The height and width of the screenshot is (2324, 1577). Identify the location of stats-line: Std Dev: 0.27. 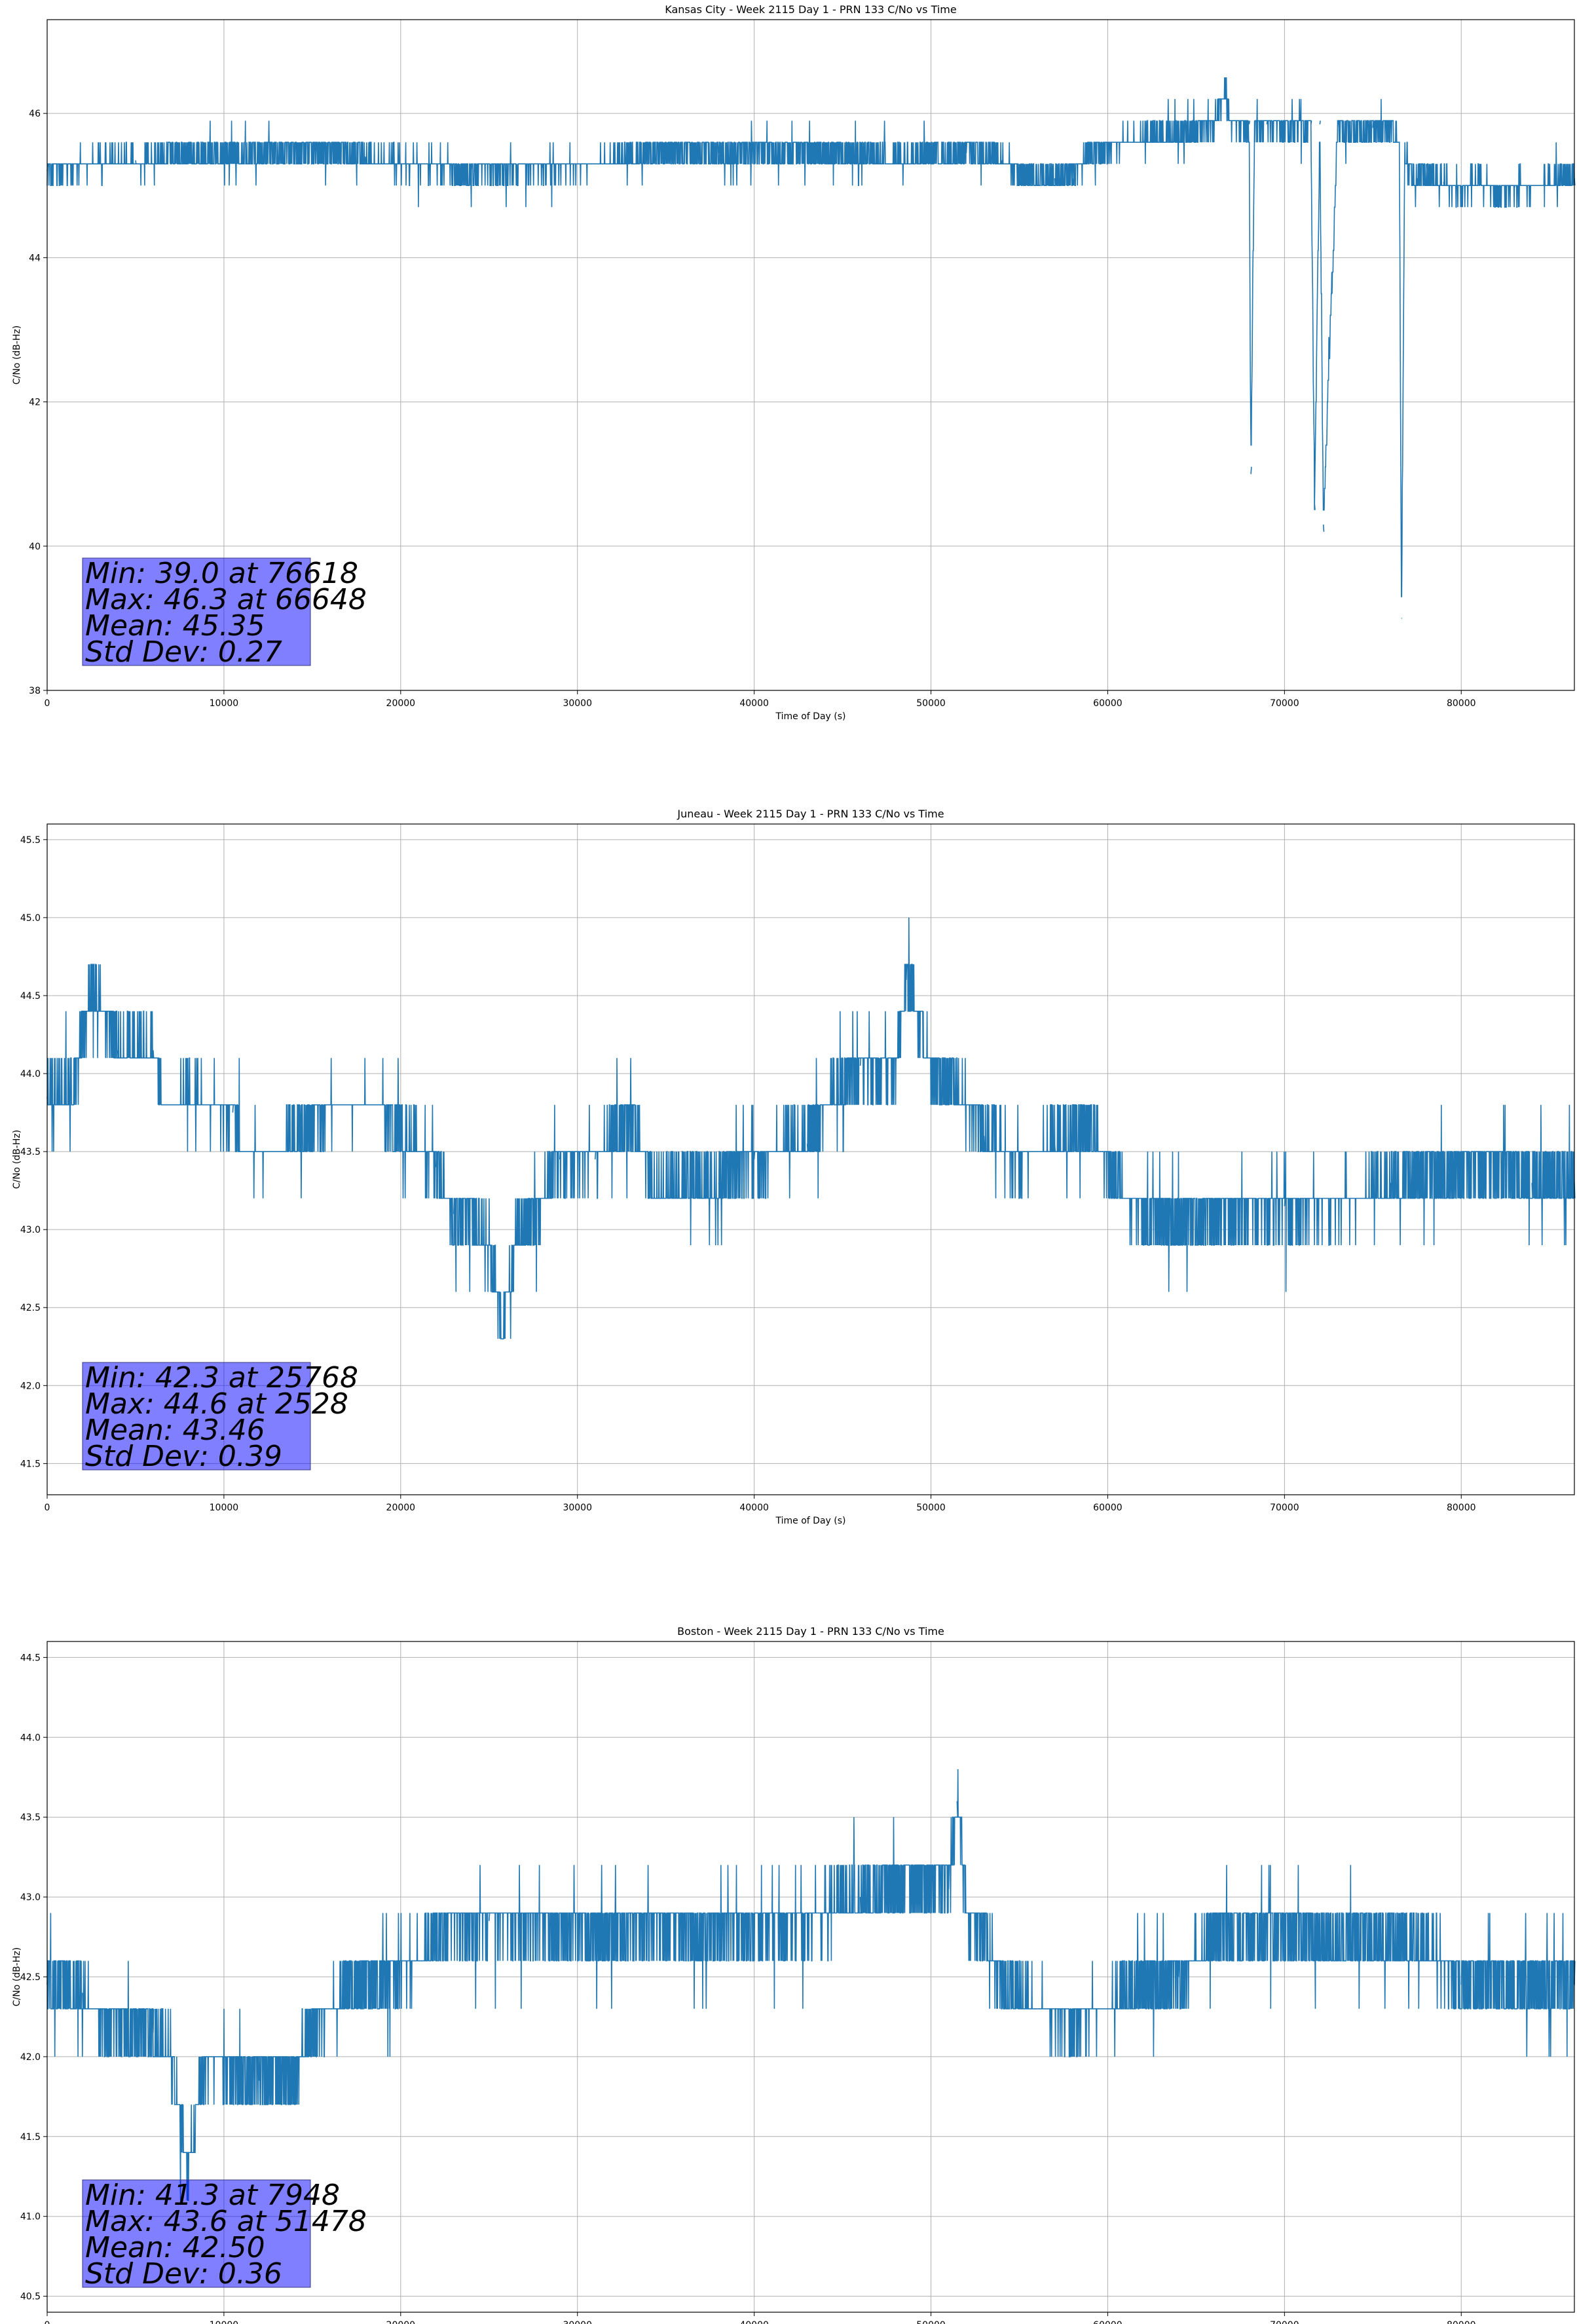
(183, 652).